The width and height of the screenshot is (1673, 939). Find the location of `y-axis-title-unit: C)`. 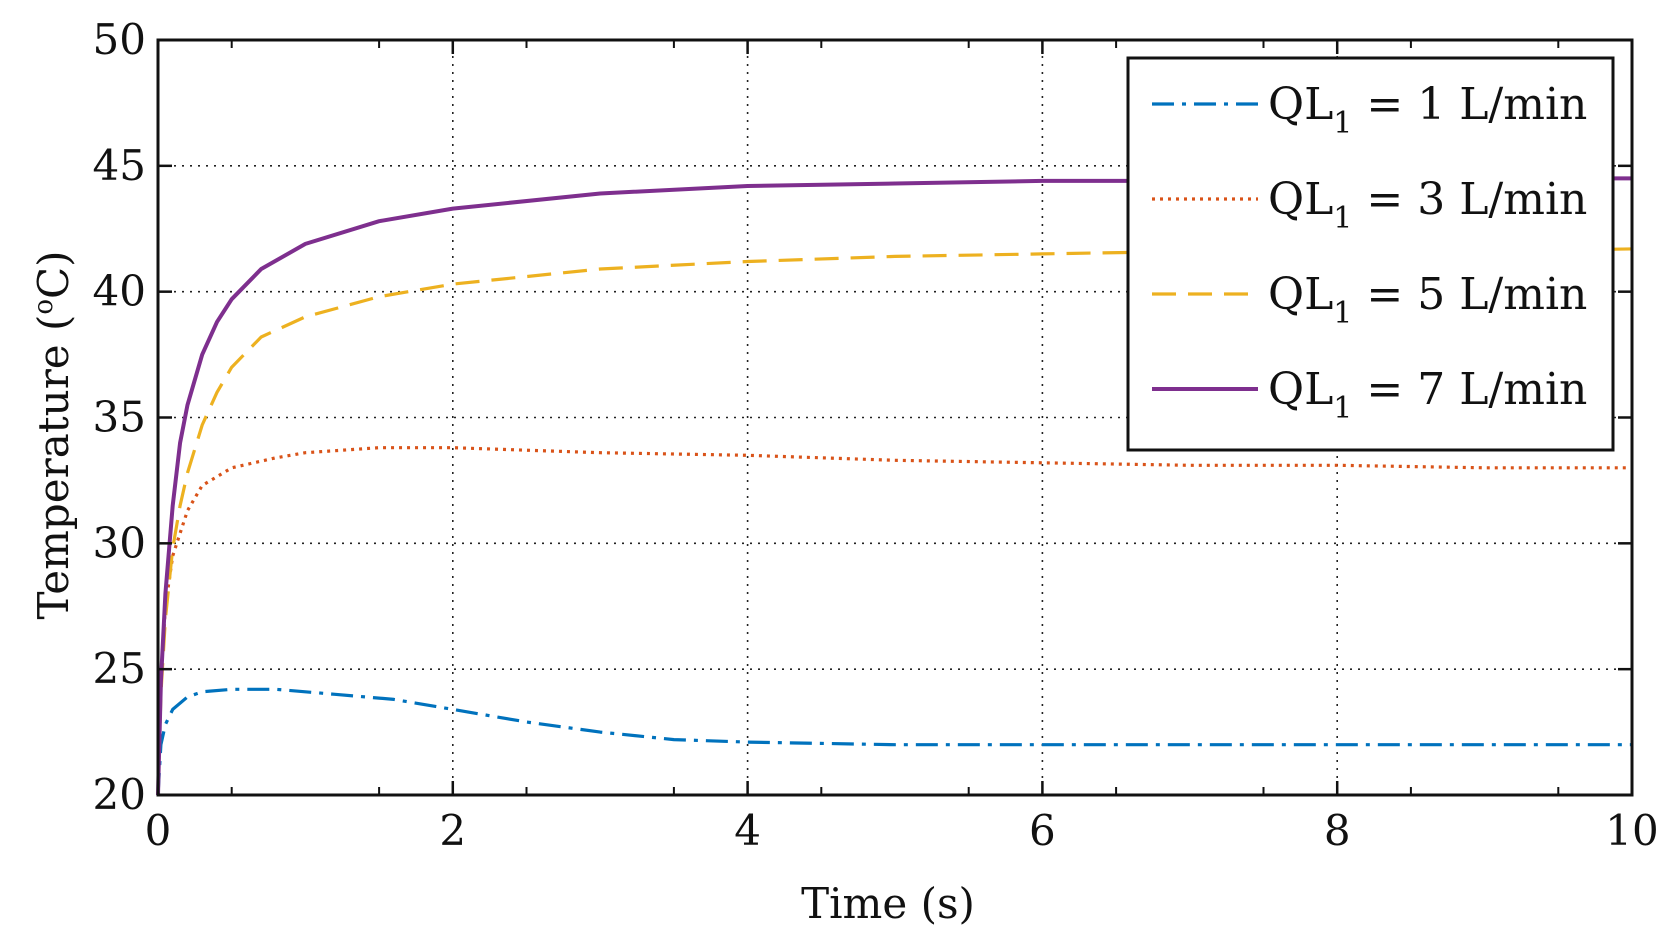

y-axis-title-unit: C) is located at coordinates (53, 274).